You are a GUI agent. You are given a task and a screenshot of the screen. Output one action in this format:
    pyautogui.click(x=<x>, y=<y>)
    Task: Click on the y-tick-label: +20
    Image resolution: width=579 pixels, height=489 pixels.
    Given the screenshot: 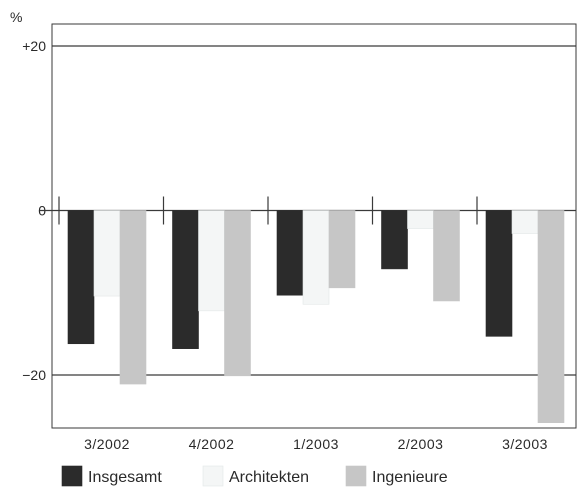 What is the action you would take?
    pyautogui.click(x=34, y=46)
    